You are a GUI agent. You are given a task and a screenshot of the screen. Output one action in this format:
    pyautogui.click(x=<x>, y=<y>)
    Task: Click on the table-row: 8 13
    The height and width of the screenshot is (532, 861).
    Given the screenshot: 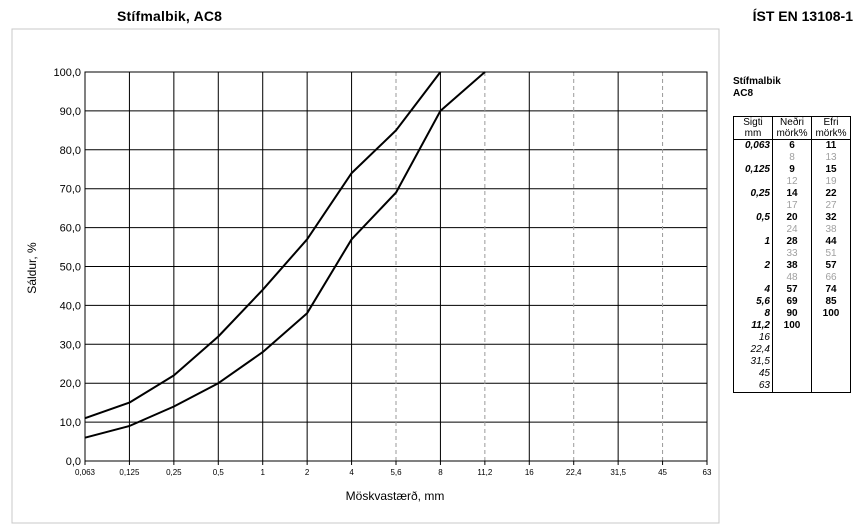 What is the action you would take?
    pyautogui.click(x=792, y=158)
    